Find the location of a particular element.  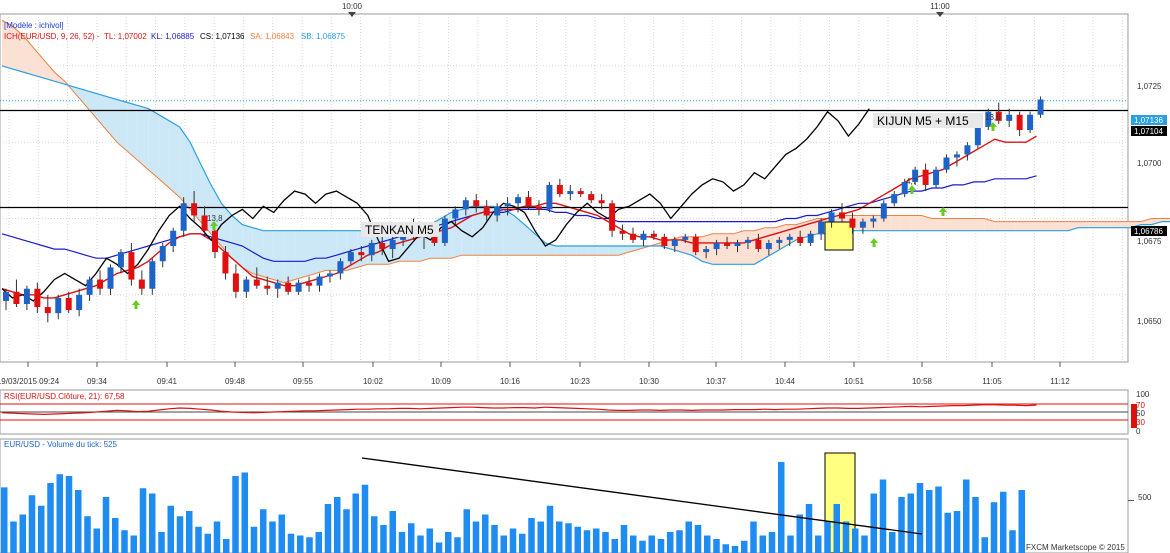

x-tick-label: 09:34 is located at coordinates (97, 381).